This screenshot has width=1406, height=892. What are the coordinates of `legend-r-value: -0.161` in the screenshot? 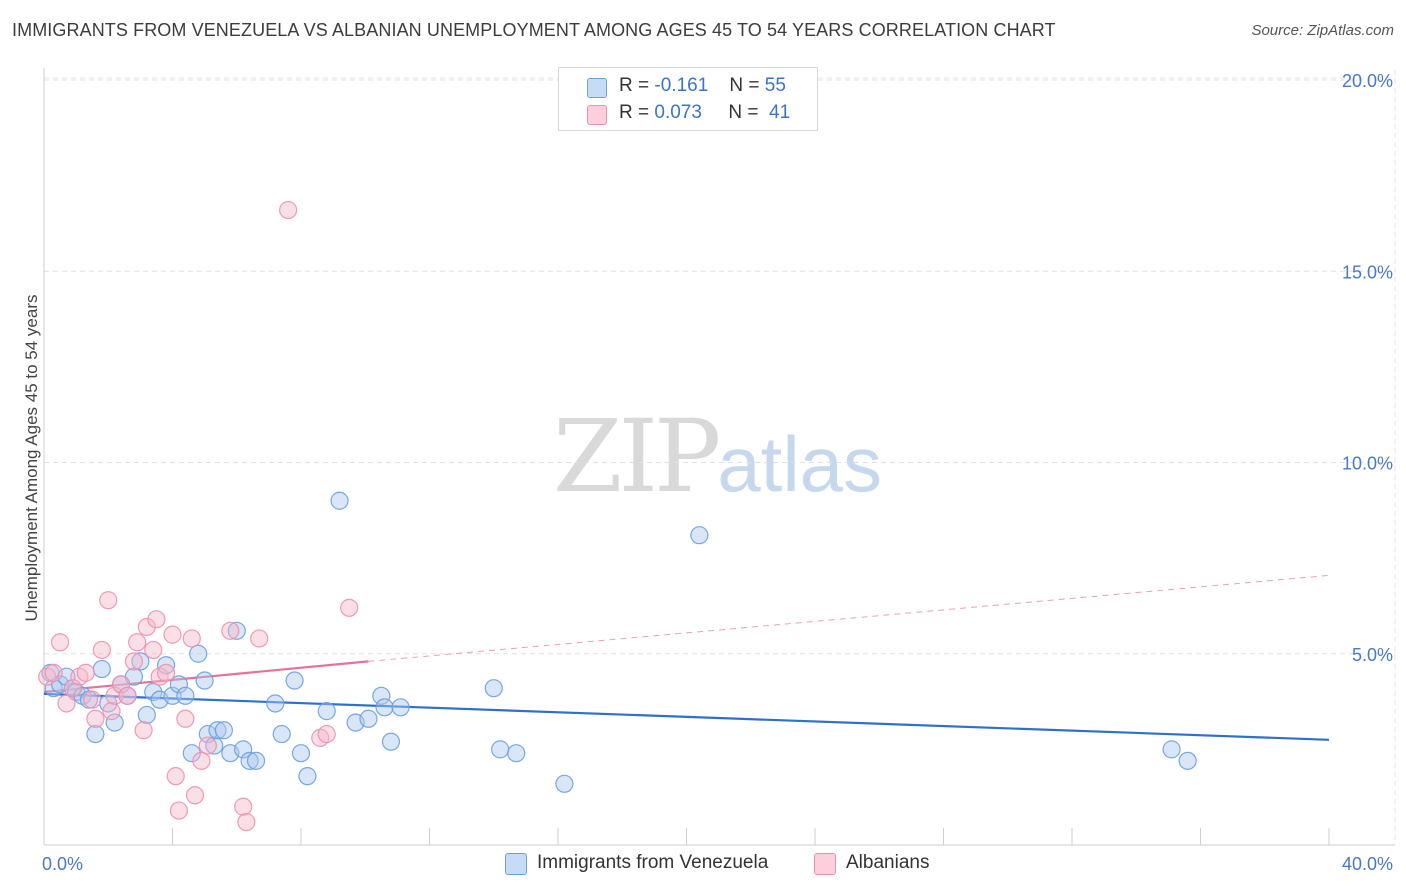 It's located at (681, 85).